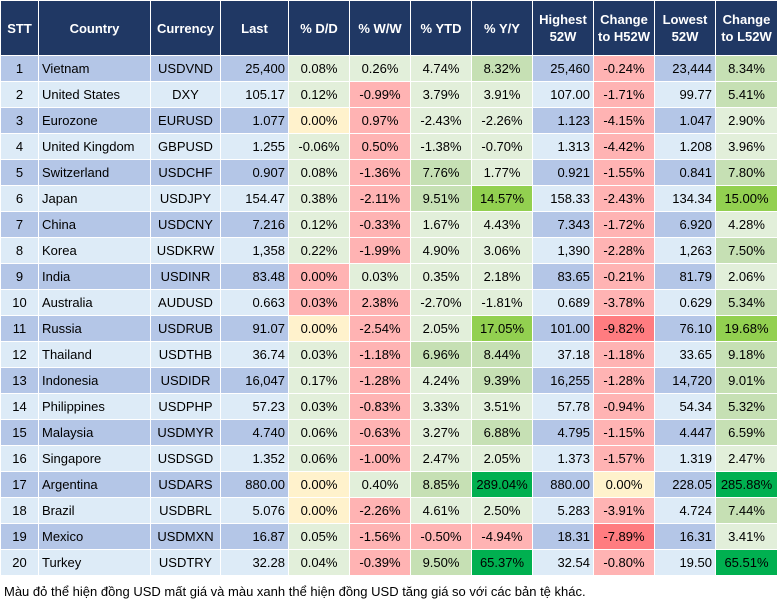  Describe the element at coordinates (746, 225) in the screenshot. I see `cell-change-l52w: 4.28%` at that location.